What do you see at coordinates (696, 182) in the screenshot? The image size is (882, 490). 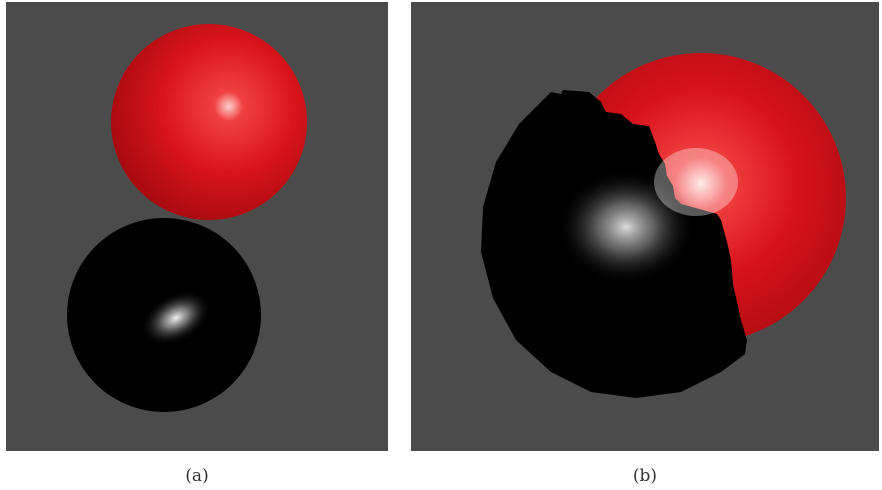 I see `red-highlight` at bounding box center [696, 182].